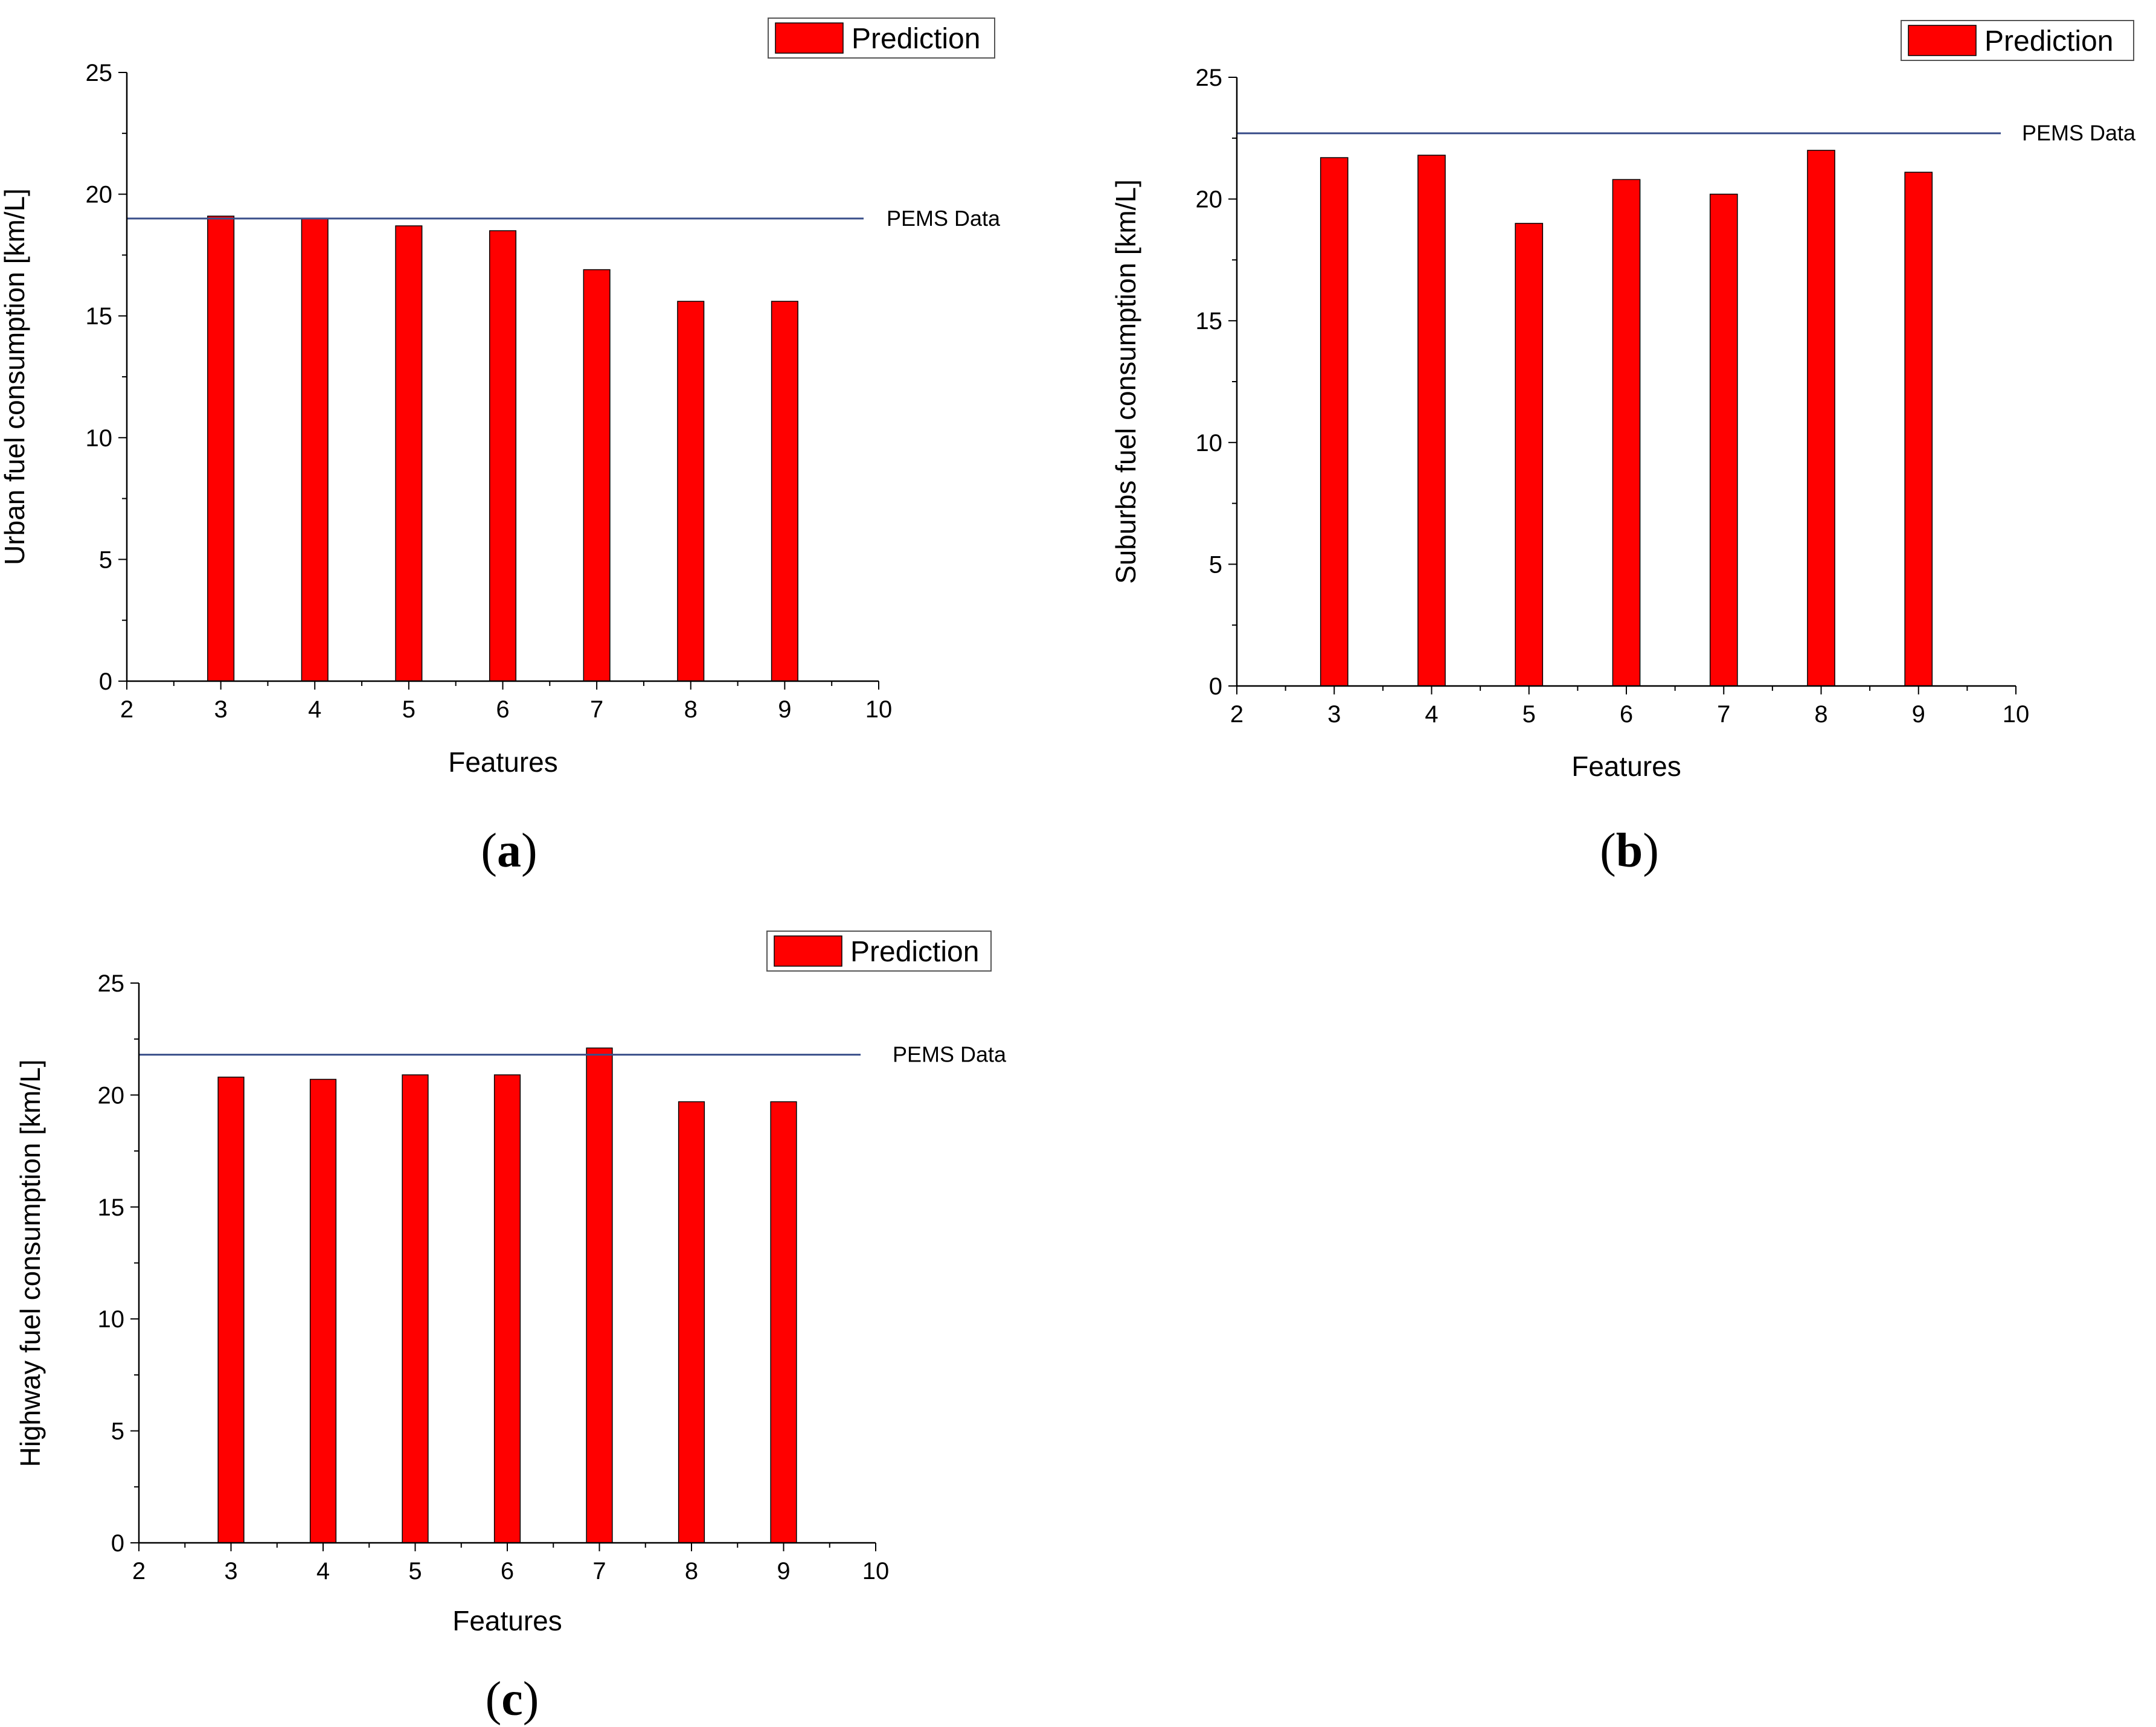 The image size is (2156, 1727). I want to click on x-axis-title-c: Features, so click(507, 1620).